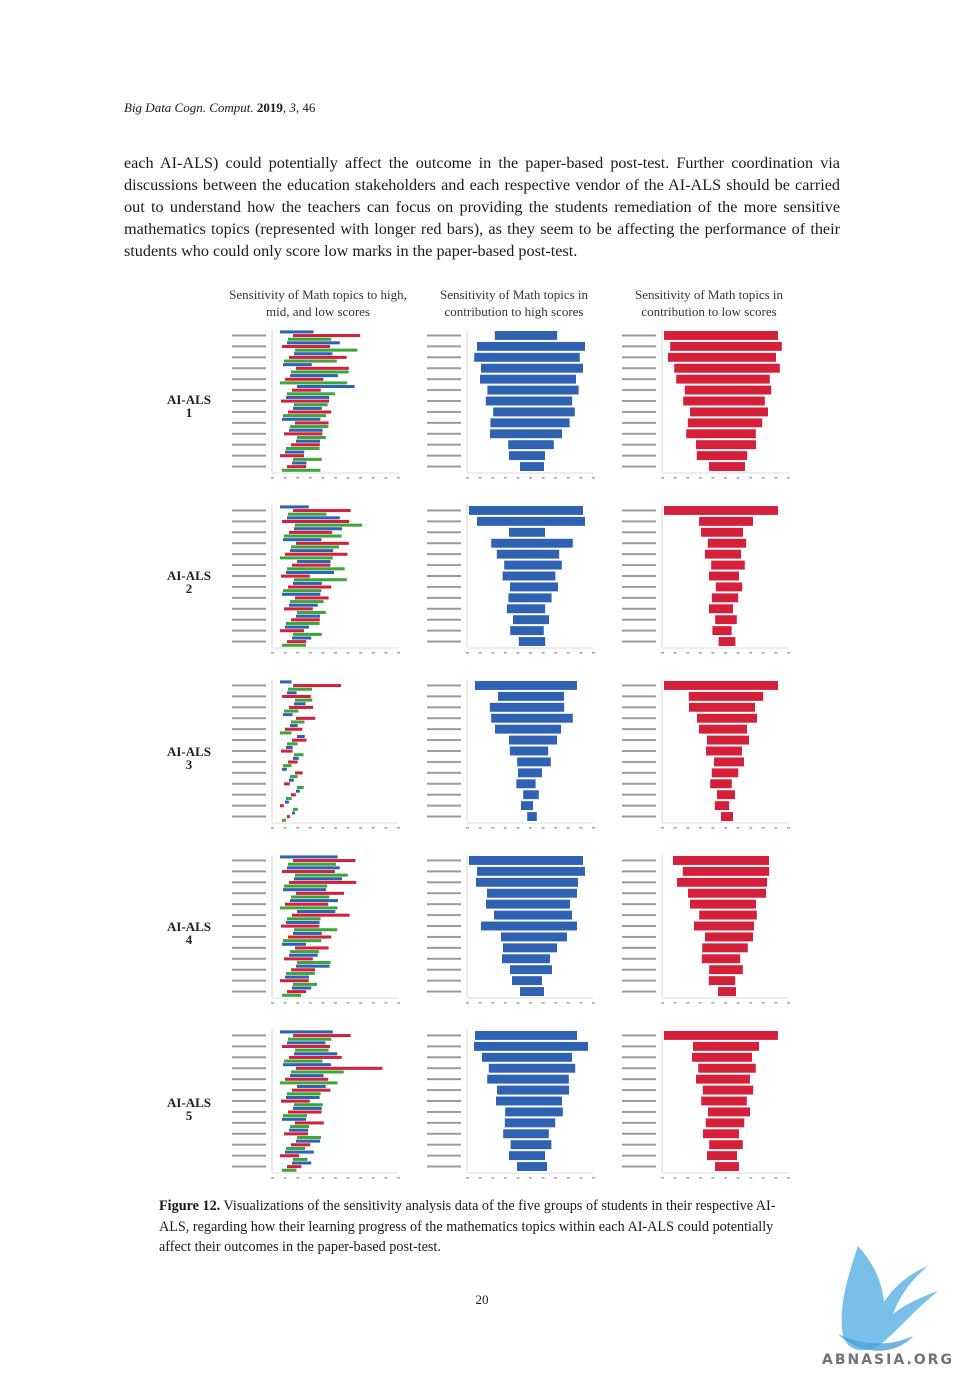  What do you see at coordinates (189, 758) in the screenshot?
I see `row-label-ai-als-3: AI-ALS 3` at bounding box center [189, 758].